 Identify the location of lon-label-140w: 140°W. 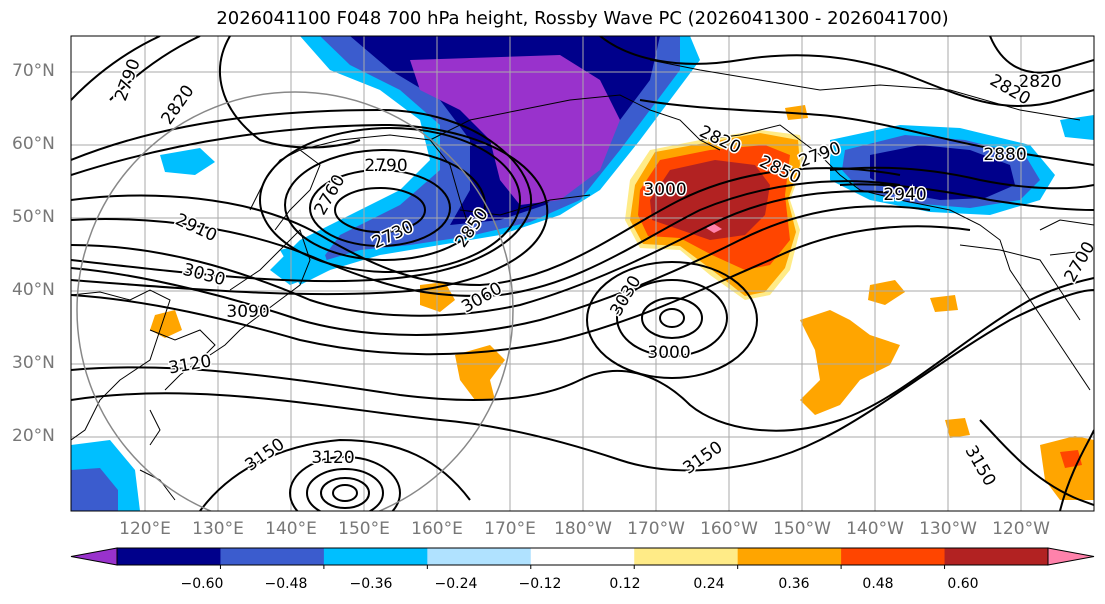
(875, 529).